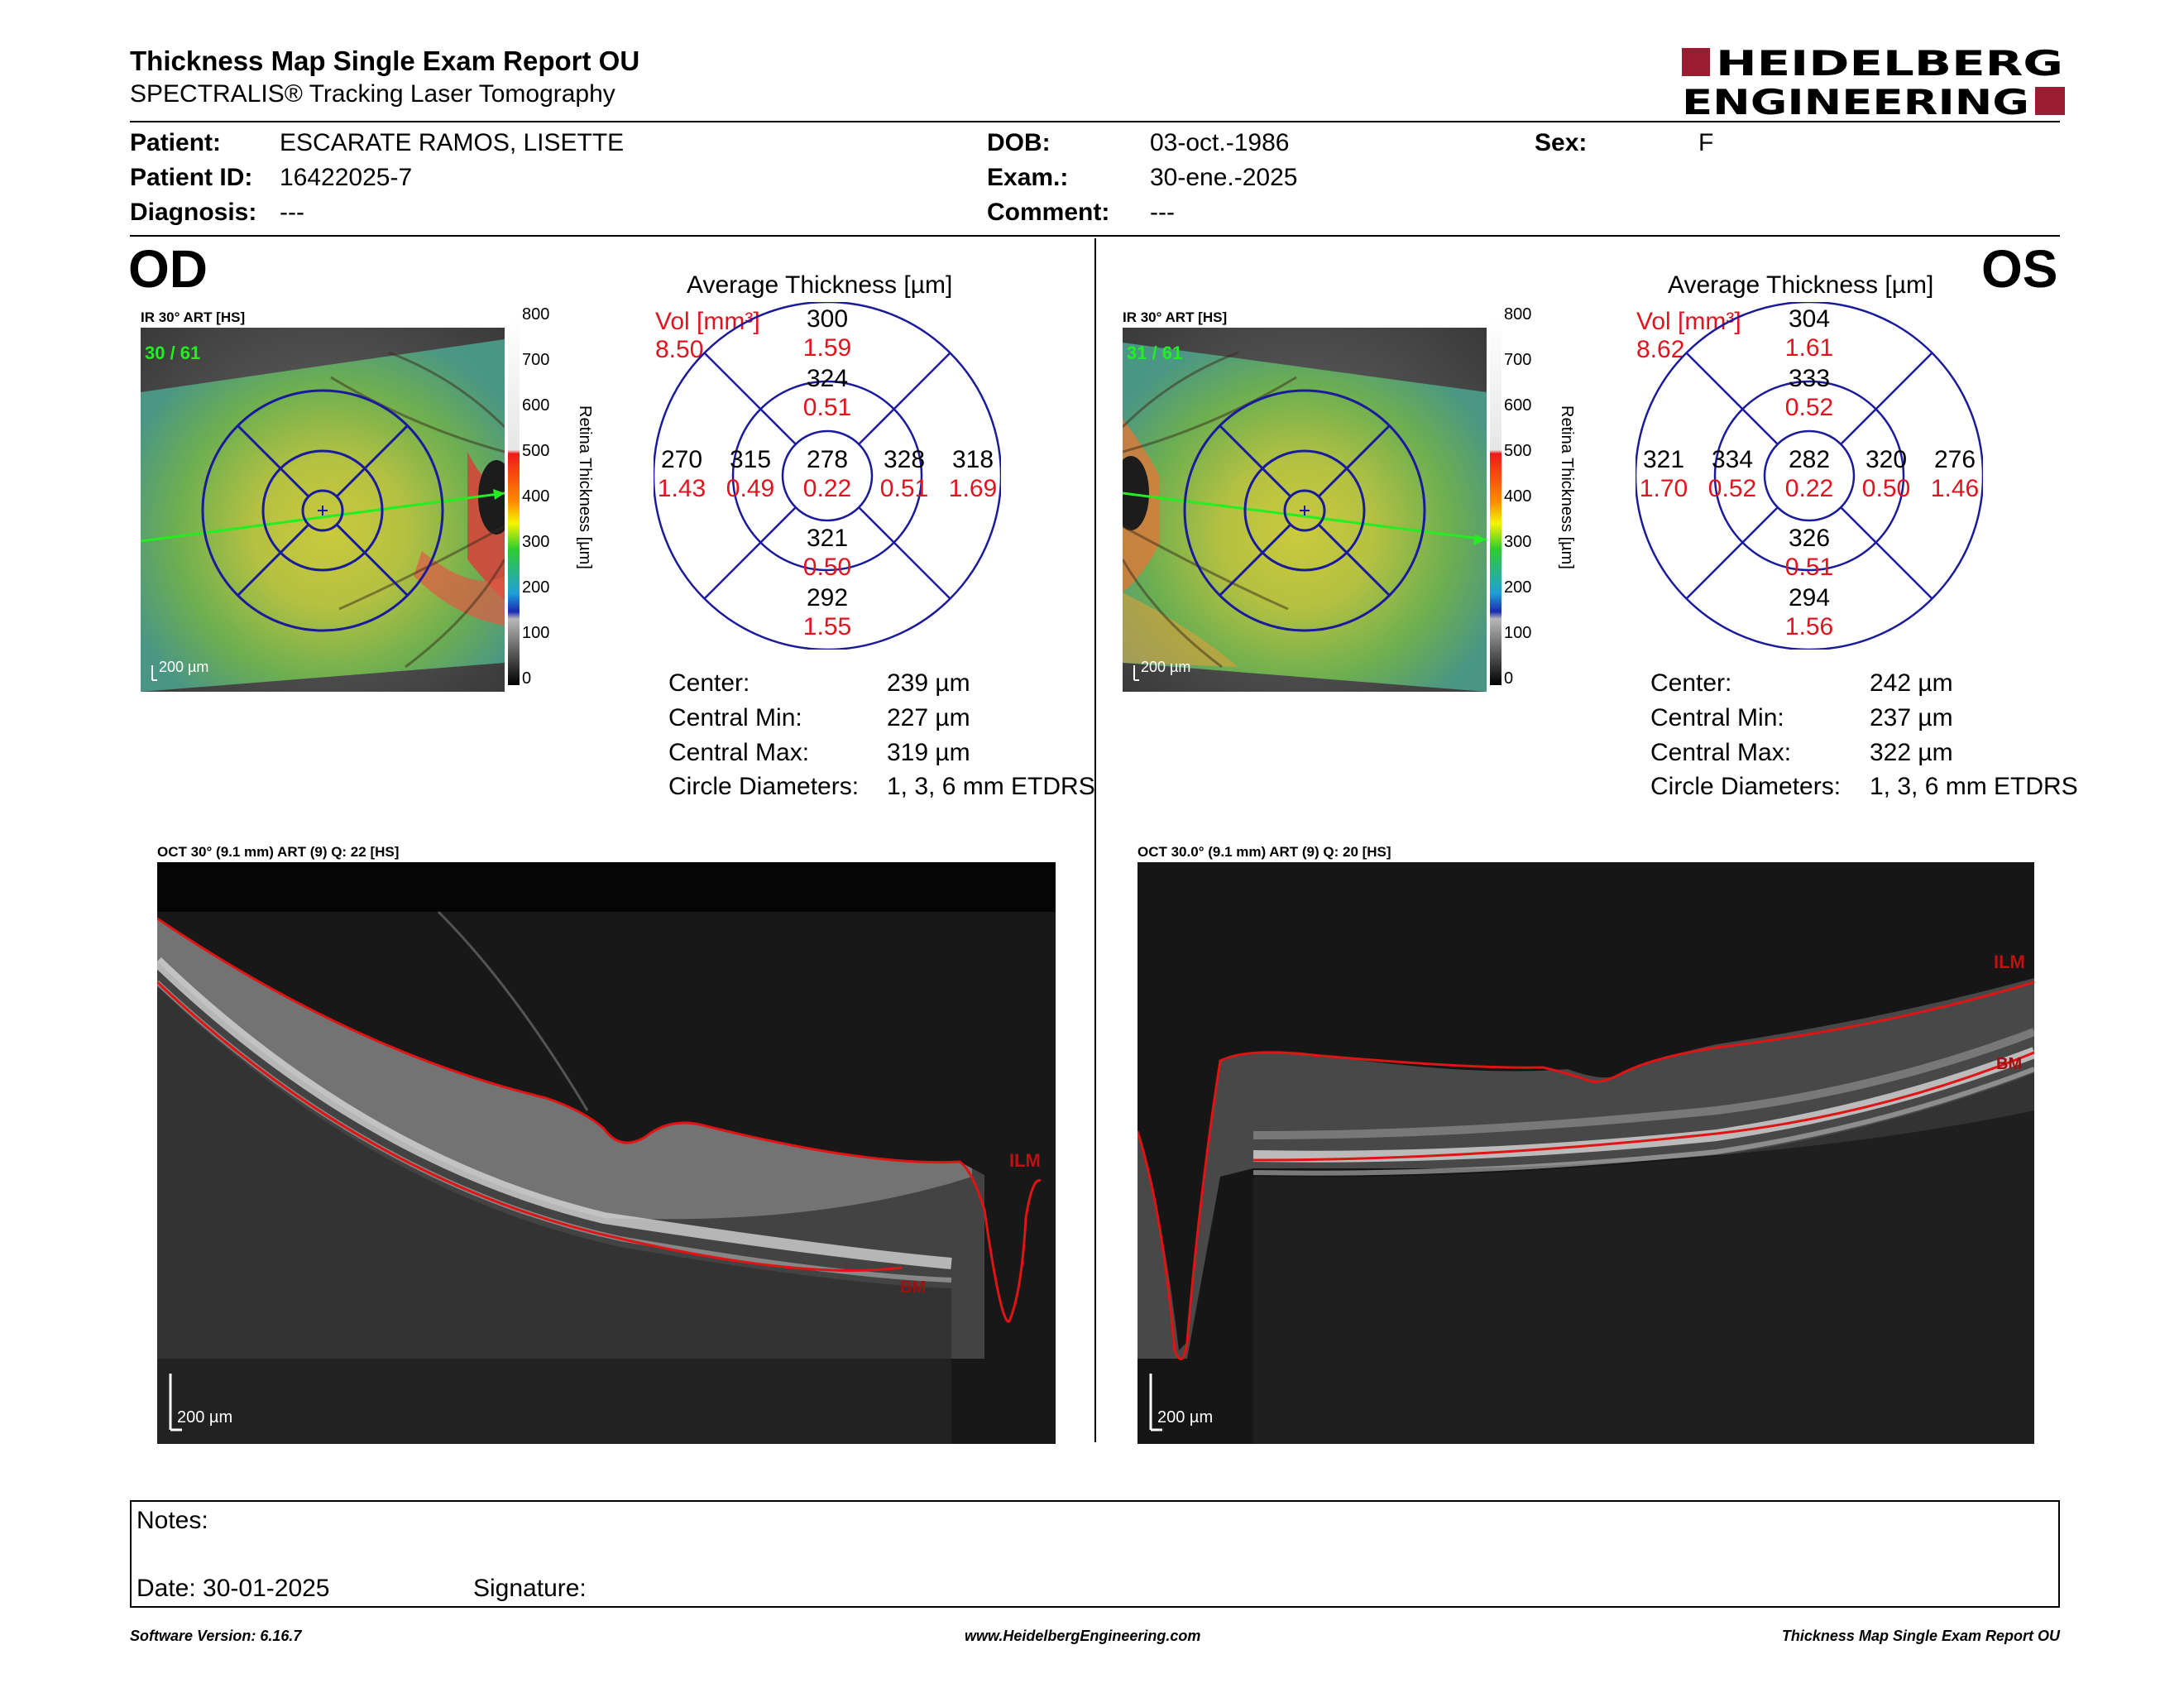 The width and height of the screenshot is (2184, 1688). What do you see at coordinates (530, 1588) in the screenshot?
I see `signature-label: Signature:` at bounding box center [530, 1588].